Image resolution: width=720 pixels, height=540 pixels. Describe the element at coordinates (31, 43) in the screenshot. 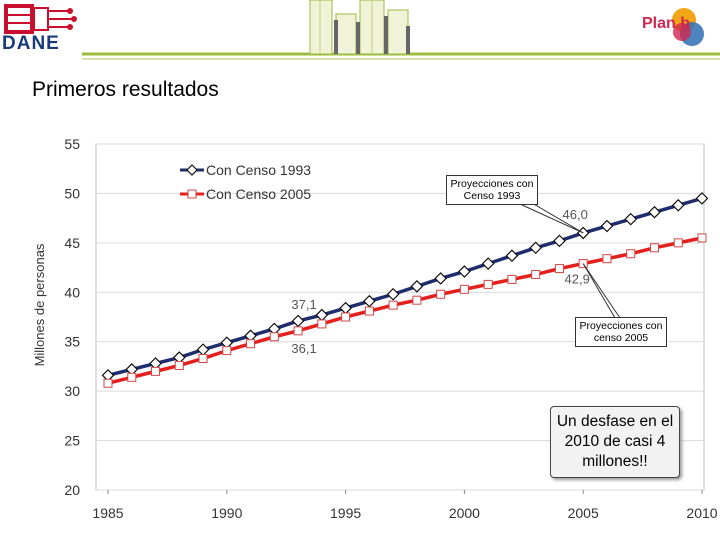

I see `dane-logo-text: DANE` at that location.